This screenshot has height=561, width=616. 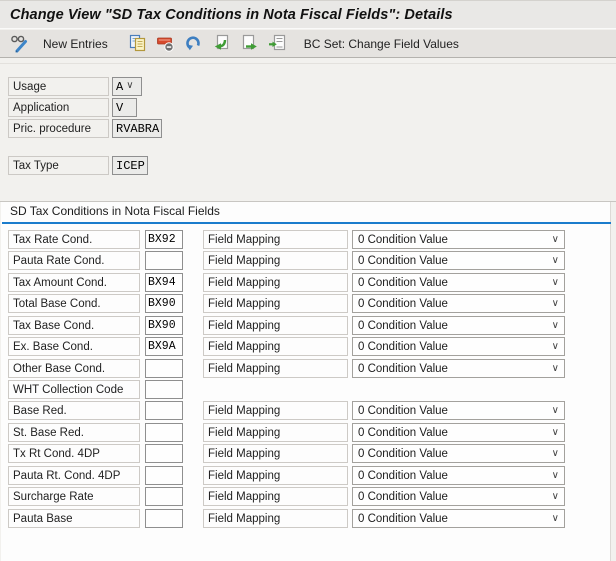 I want to click on row-label: Total Base Cond., so click(x=74, y=303).